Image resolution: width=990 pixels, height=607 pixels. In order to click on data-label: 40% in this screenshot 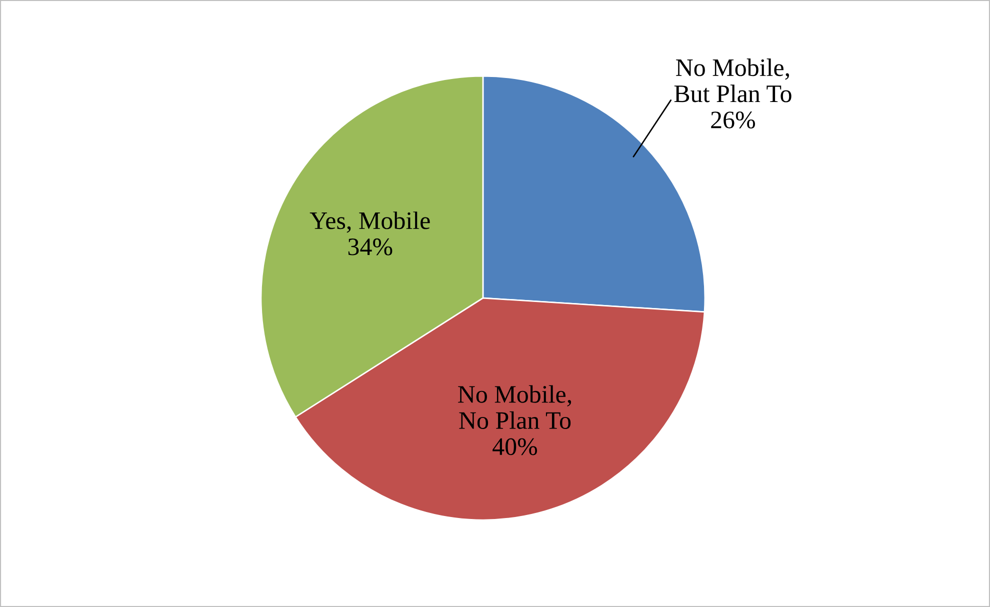, I will do `click(515, 447)`.